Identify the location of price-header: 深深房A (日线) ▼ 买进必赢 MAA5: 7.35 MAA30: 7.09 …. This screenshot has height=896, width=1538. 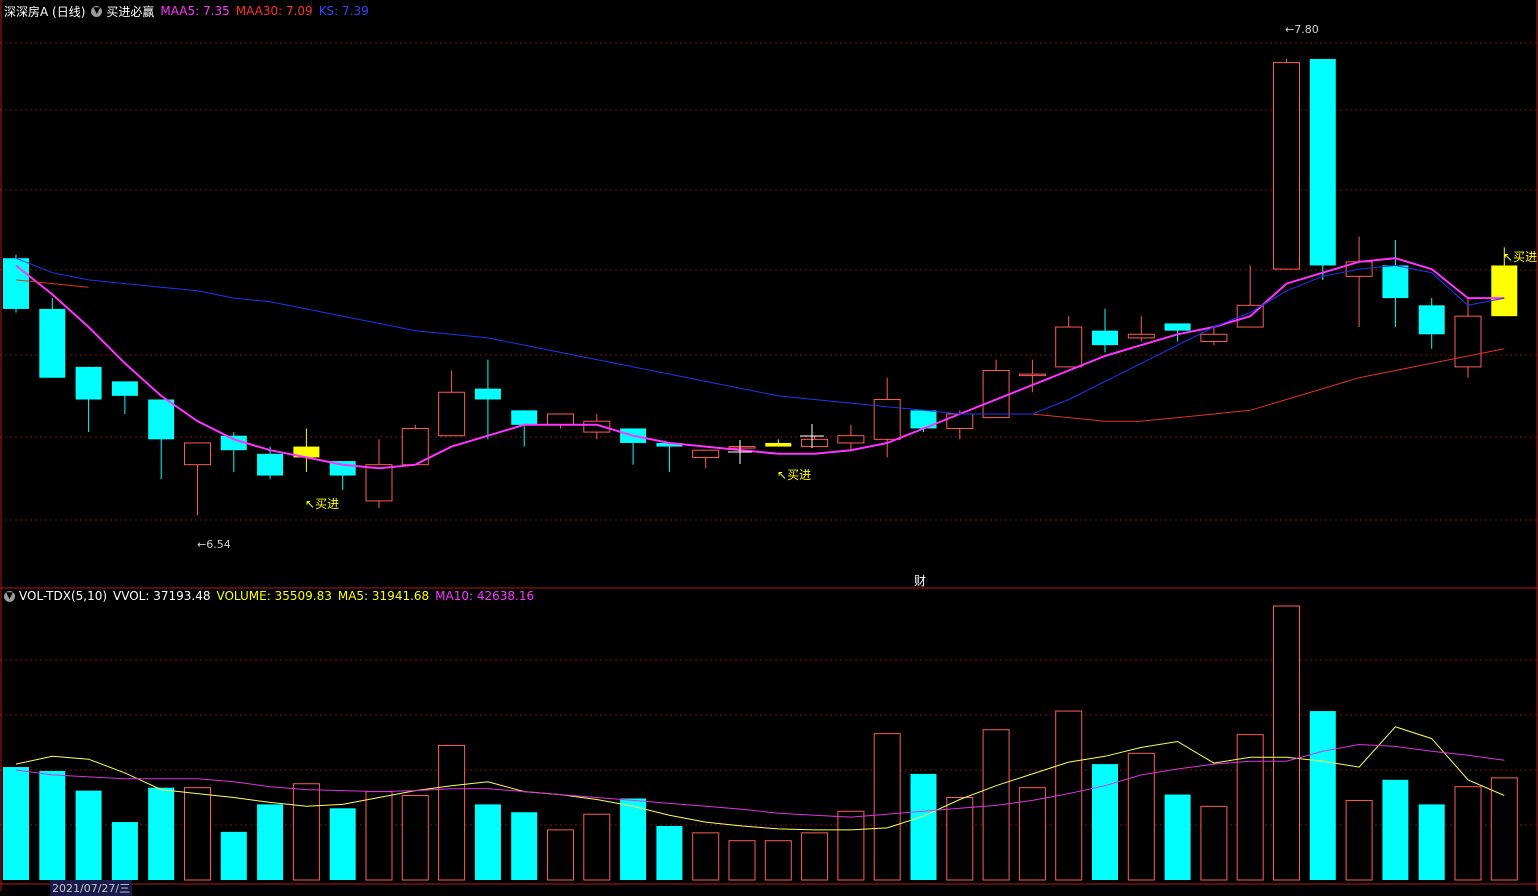
(189, 11).